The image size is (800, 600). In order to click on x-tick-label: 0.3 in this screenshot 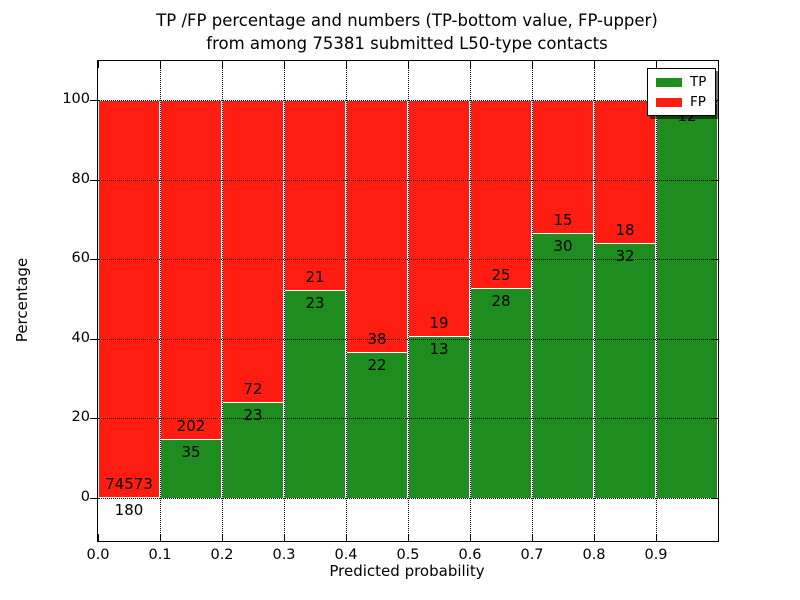, I will do `click(284, 555)`.